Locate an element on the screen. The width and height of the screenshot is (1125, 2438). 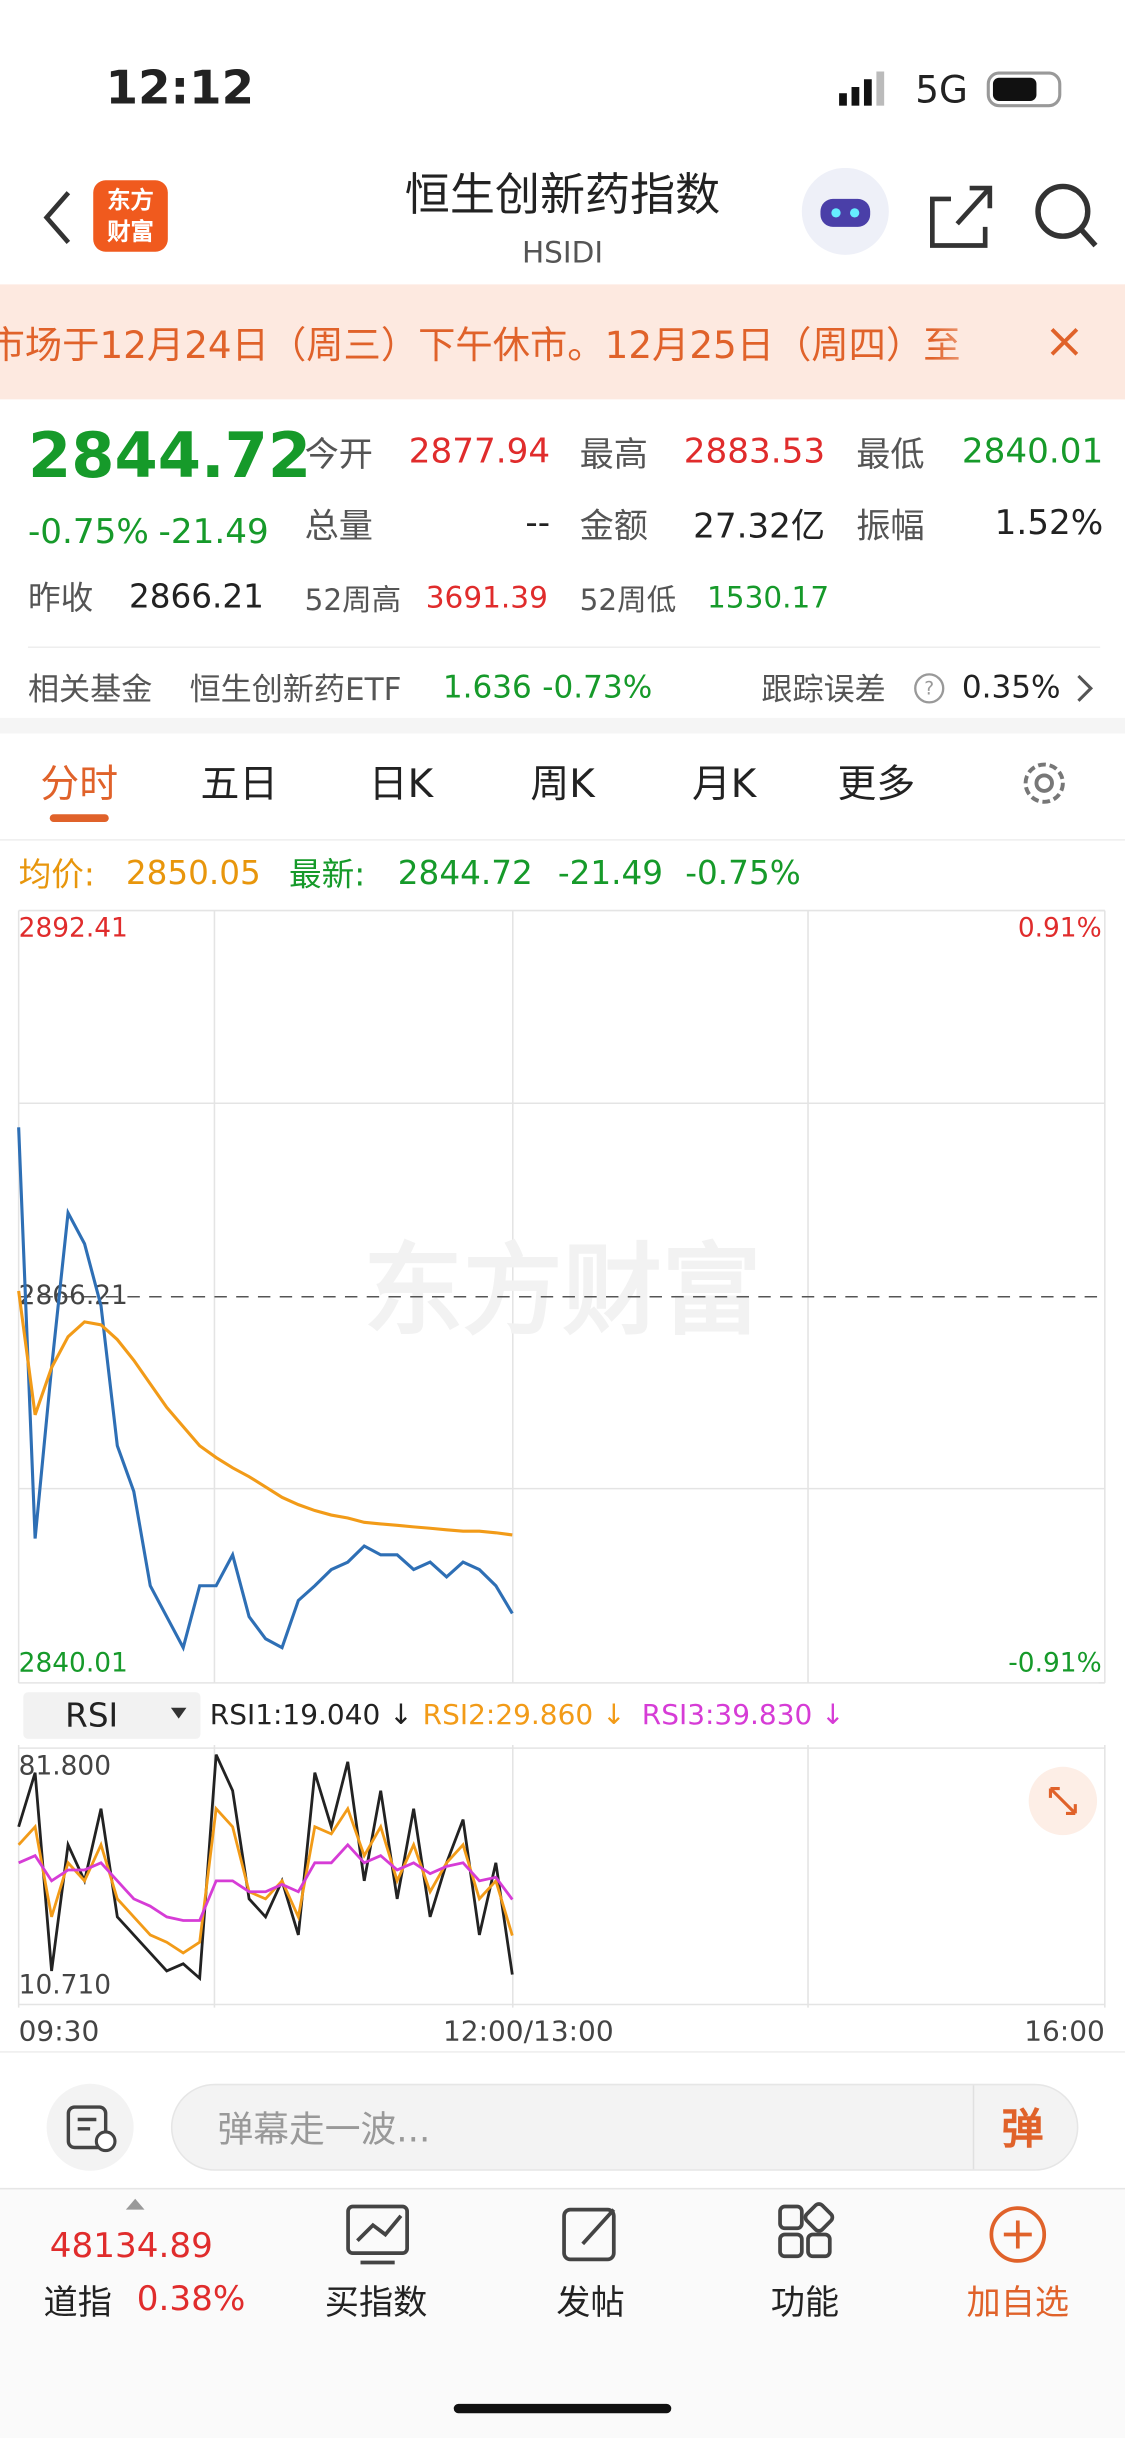
expand-button is located at coordinates (1063, 1801).